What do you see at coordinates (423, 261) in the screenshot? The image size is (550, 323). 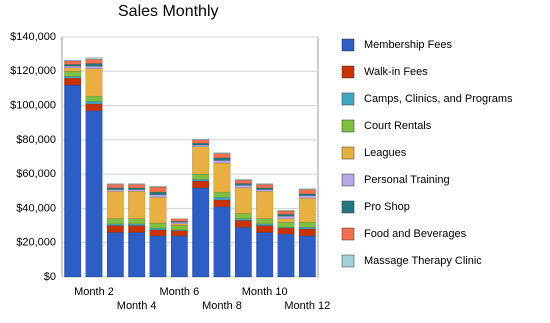 I see `legend-label: Massage Therapy Clinic` at bounding box center [423, 261].